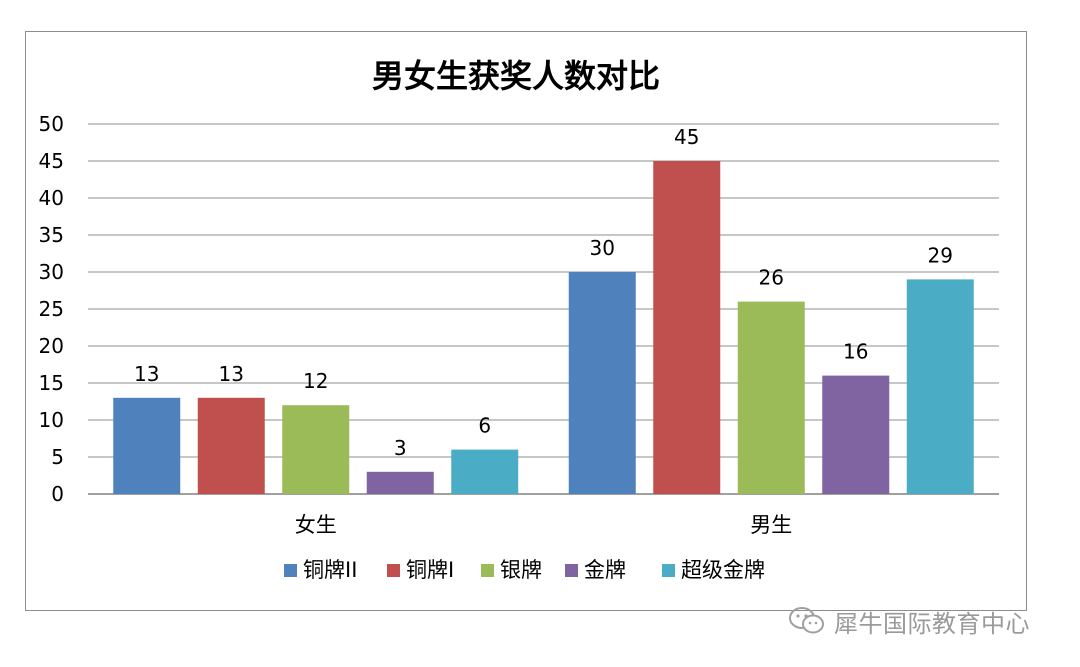 This screenshot has height=667, width=1080. What do you see at coordinates (940, 255) in the screenshot?
I see `data-label: 29` at bounding box center [940, 255].